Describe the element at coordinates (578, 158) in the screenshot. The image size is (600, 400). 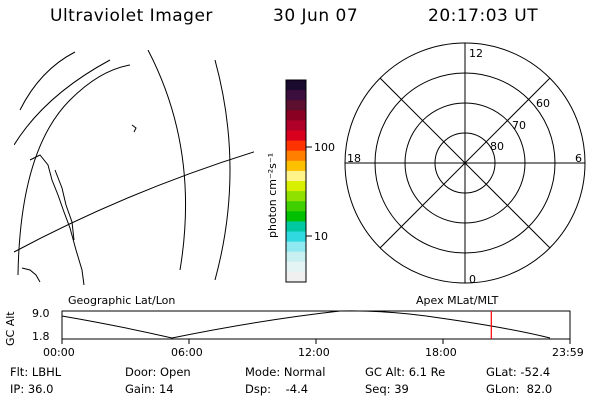
I see `mlt-label-6: 6` at that location.